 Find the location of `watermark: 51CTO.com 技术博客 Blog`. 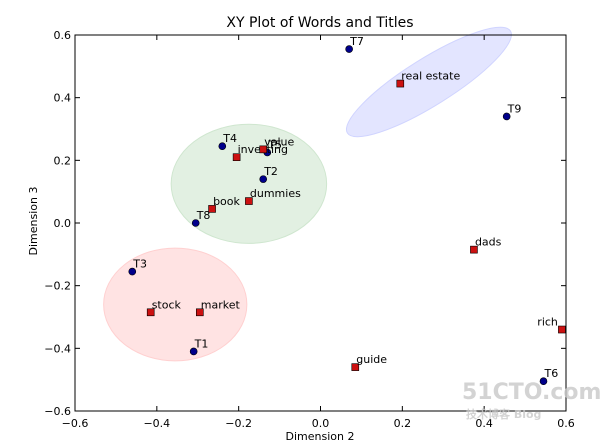

watermark: 51CTO.com 技术博客 Blog is located at coordinates (531, 400).